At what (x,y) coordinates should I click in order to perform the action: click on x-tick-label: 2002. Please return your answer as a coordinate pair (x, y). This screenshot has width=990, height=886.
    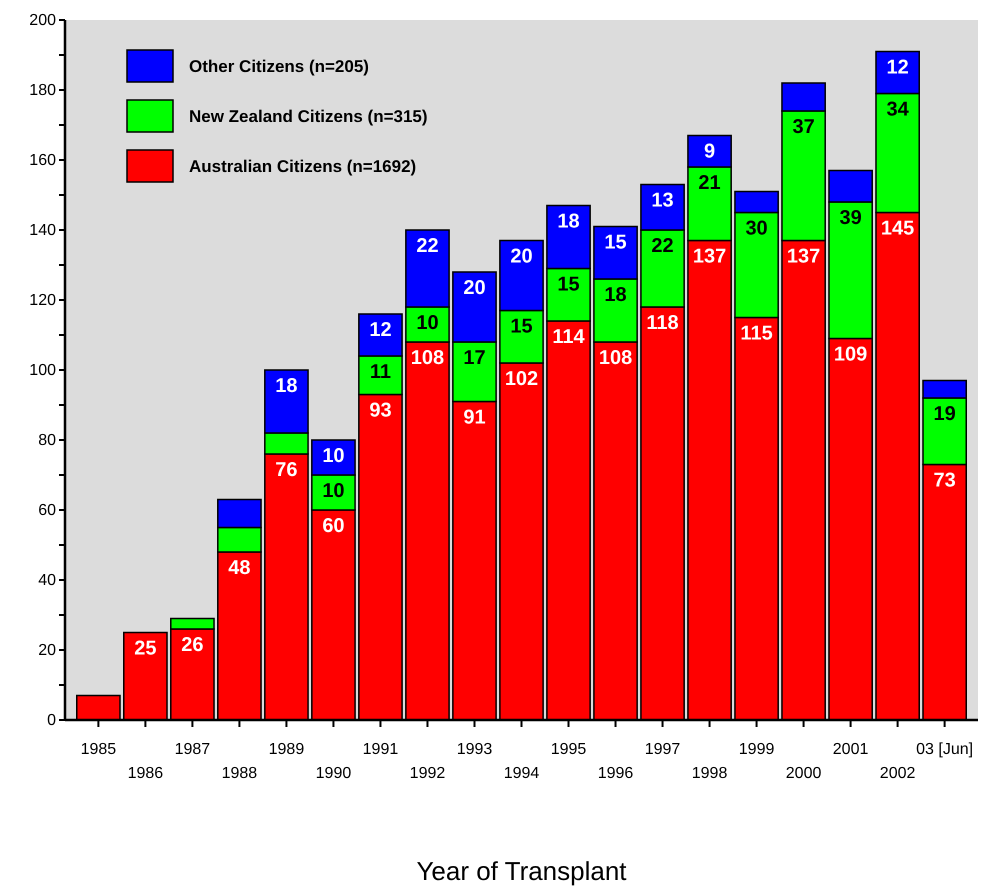
    Looking at the image, I should click on (898, 773).